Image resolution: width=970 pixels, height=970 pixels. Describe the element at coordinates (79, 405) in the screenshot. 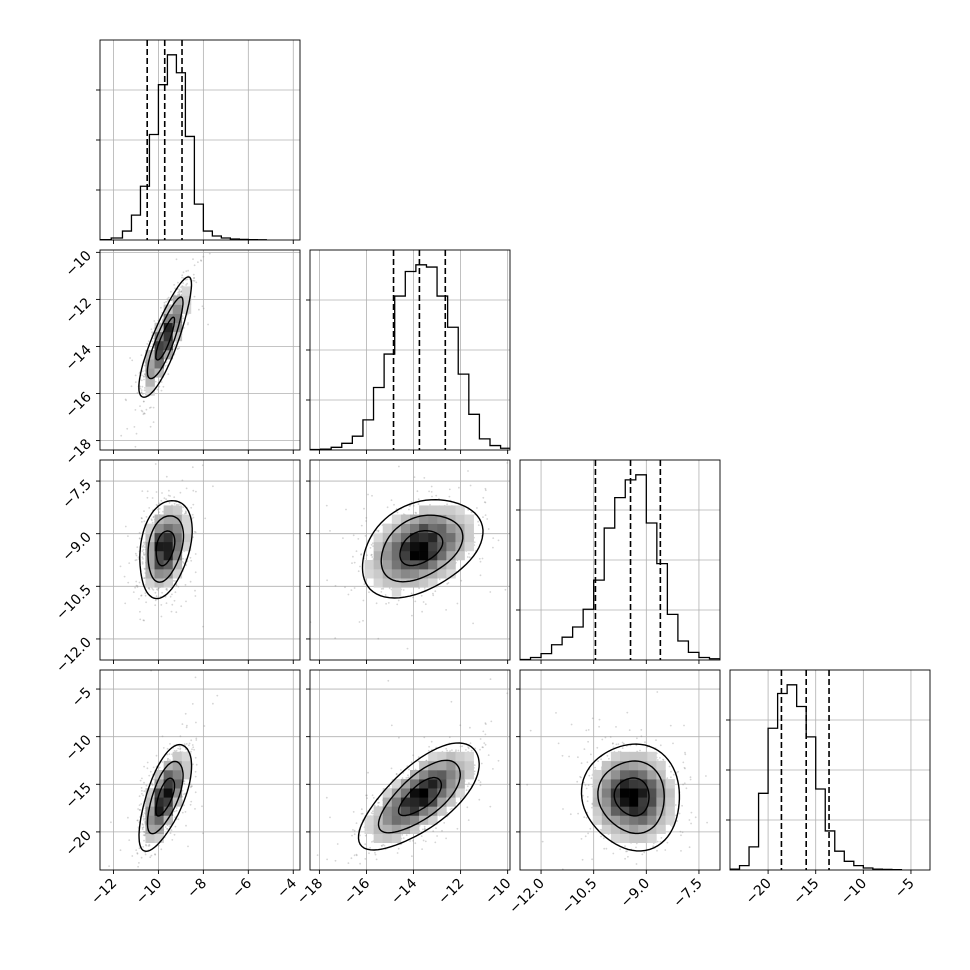

I see `y-tick-label: −16` at that location.